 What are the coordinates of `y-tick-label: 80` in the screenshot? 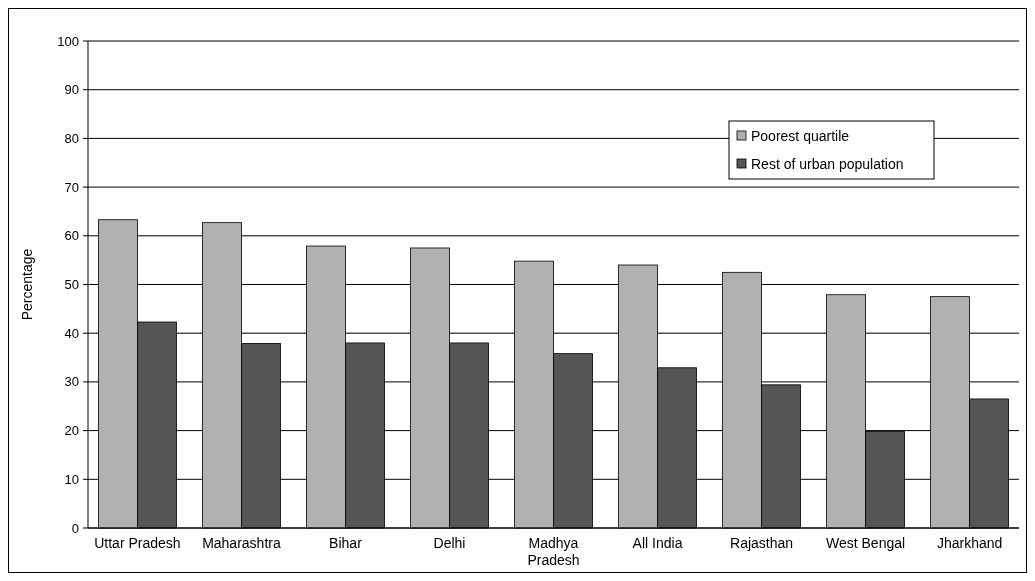 It's located at (71, 138).